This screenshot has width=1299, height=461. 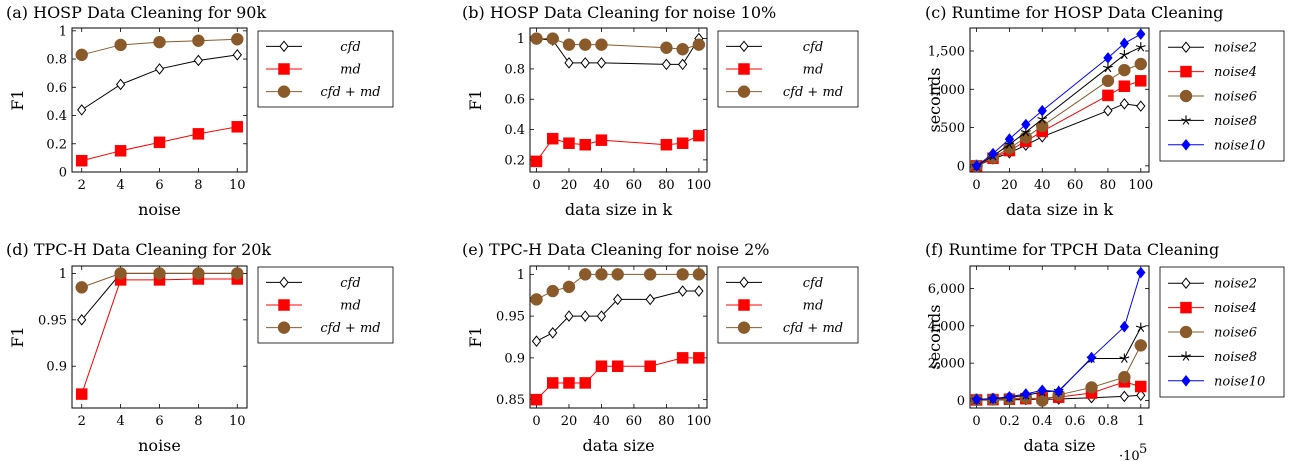 I want to click on x-tick-label: 2, so click(x=82, y=421).